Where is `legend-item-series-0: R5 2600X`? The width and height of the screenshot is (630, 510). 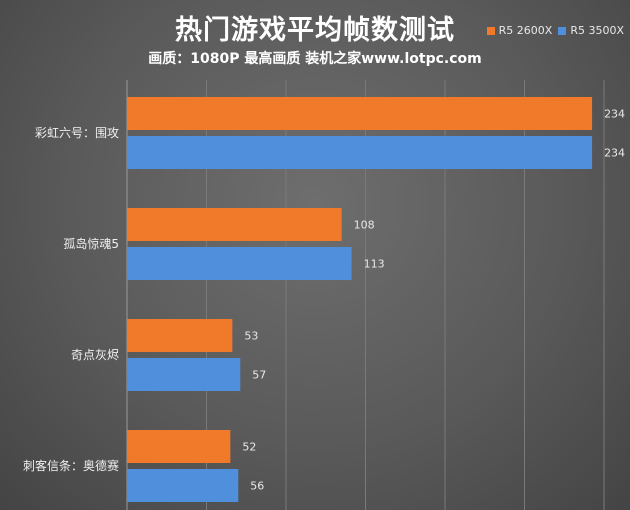
legend-item-series-0: R5 2600X is located at coordinates (519, 30).